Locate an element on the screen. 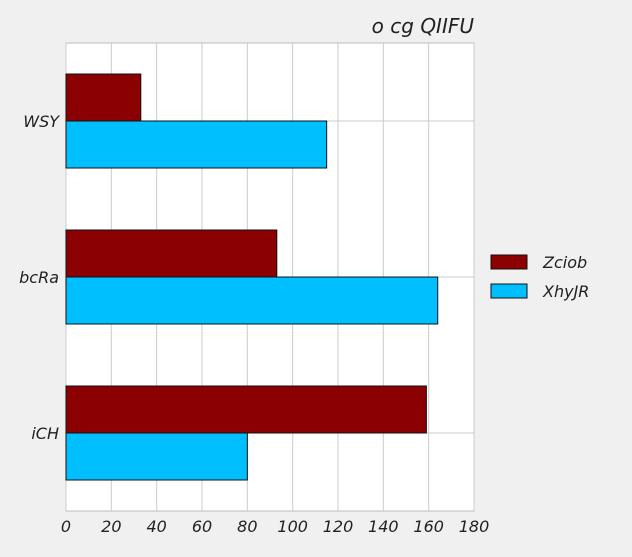 The width and height of the screenshot is (632, 557). x-tick-label: 40 is located at coordinates (156, 526).